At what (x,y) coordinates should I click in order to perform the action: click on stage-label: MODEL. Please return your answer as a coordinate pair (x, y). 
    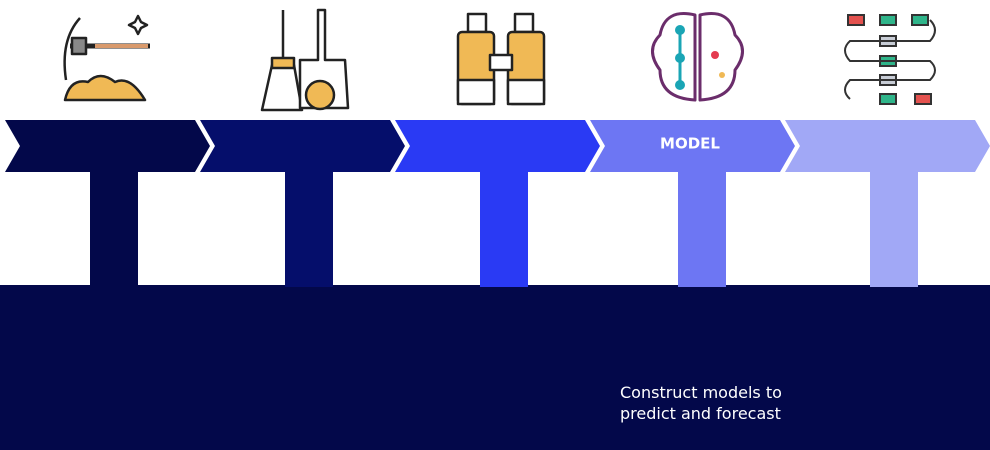
    Looking at the image, I should click on (690, 144).